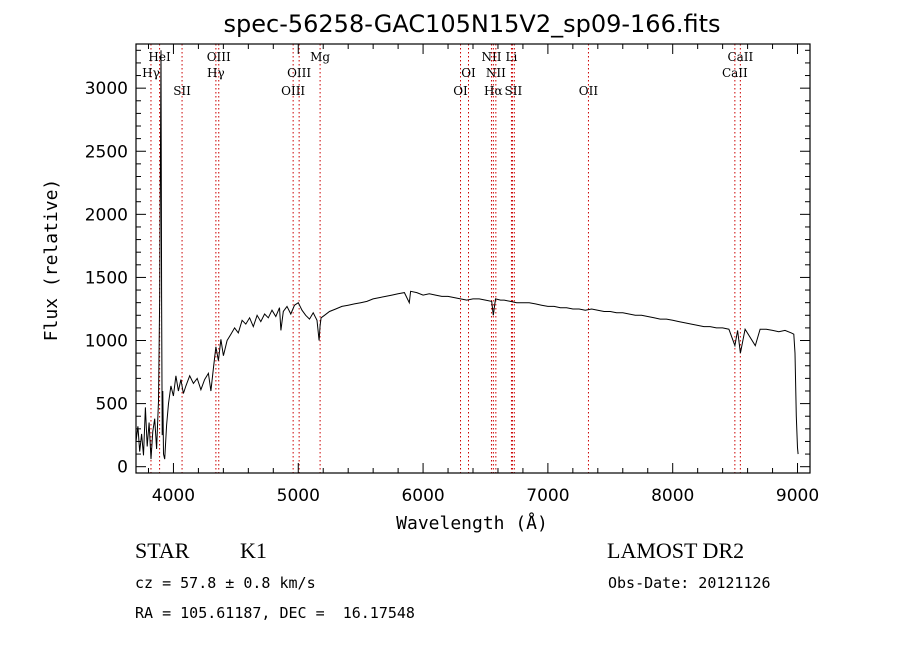 This screenshot has width=900, height=649. I want to click on y-tick-label: 1000, so click(106, 342).